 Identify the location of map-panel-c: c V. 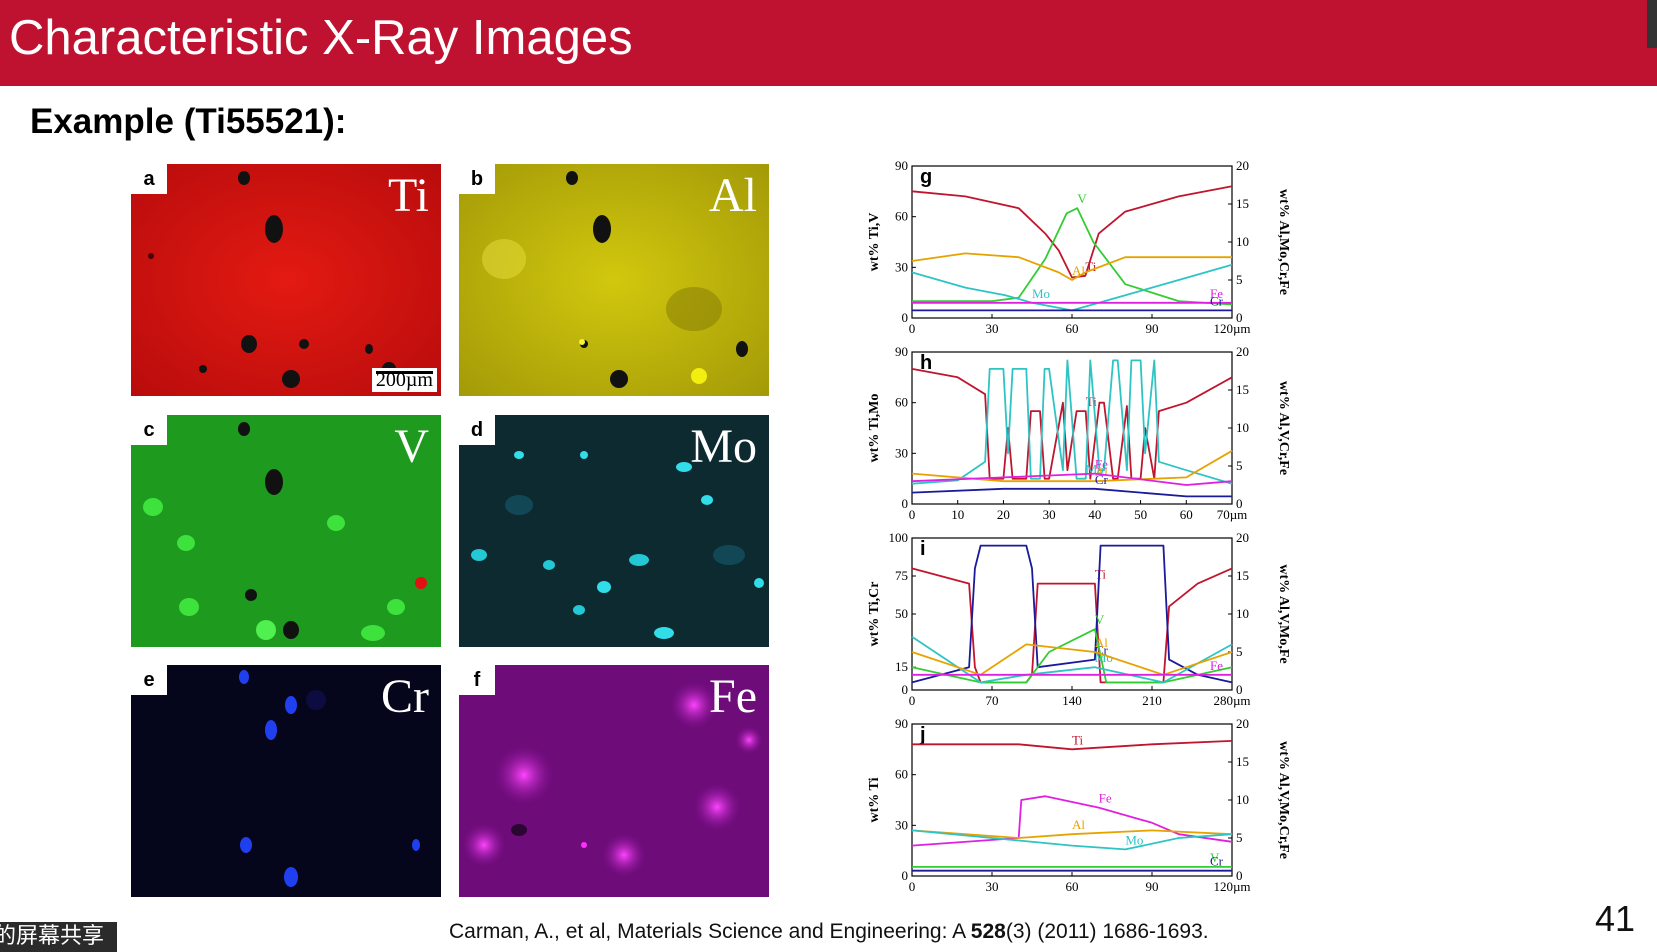
(286, 531).